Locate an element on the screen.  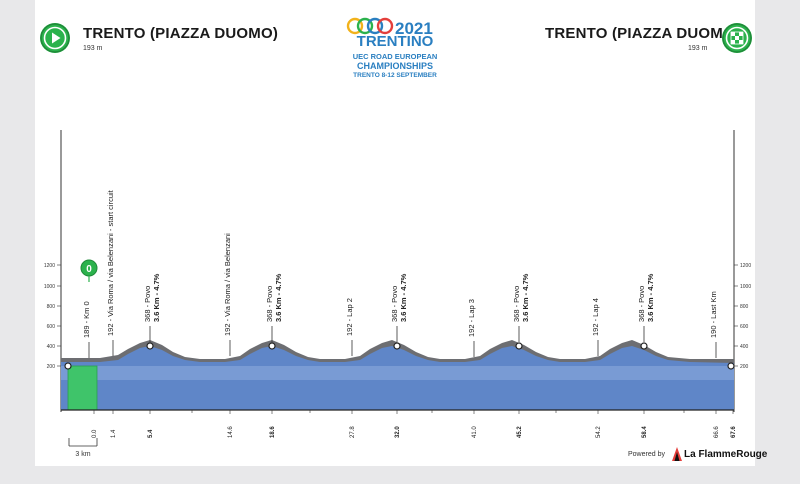
altitude-axis-right: 1200 1000 800 600 400 200 is located at coordinates (742, 316).